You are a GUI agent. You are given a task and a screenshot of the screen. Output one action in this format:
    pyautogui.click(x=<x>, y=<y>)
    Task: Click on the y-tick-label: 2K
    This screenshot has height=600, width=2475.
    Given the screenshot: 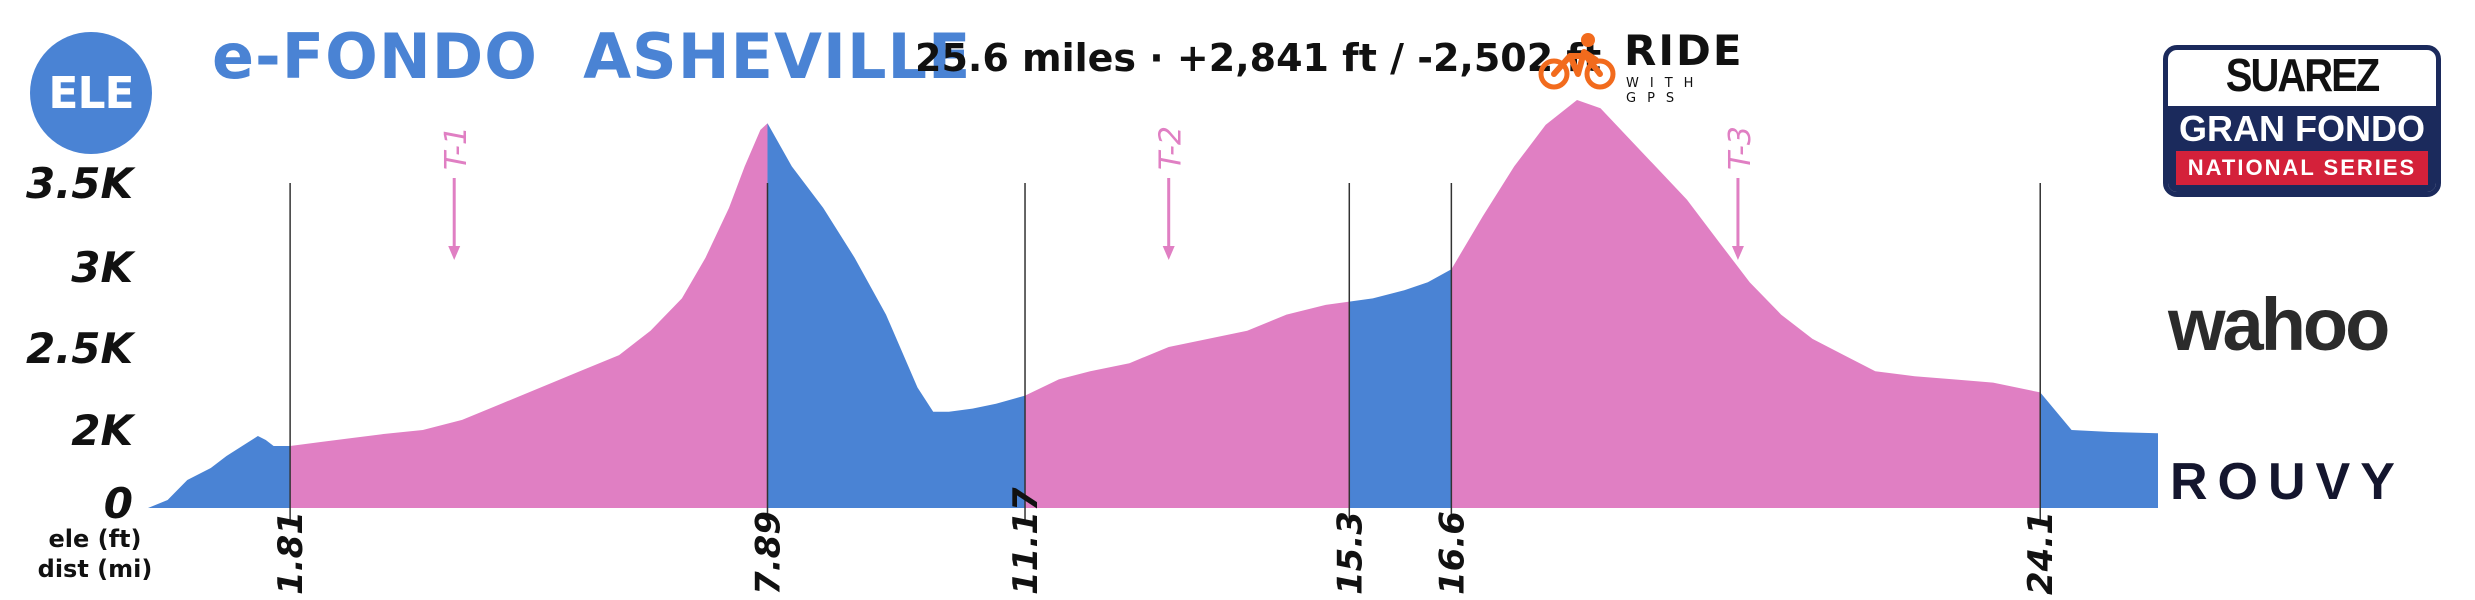 What is the action you would take?
    pyautogui.click(x=103, y=430)
    